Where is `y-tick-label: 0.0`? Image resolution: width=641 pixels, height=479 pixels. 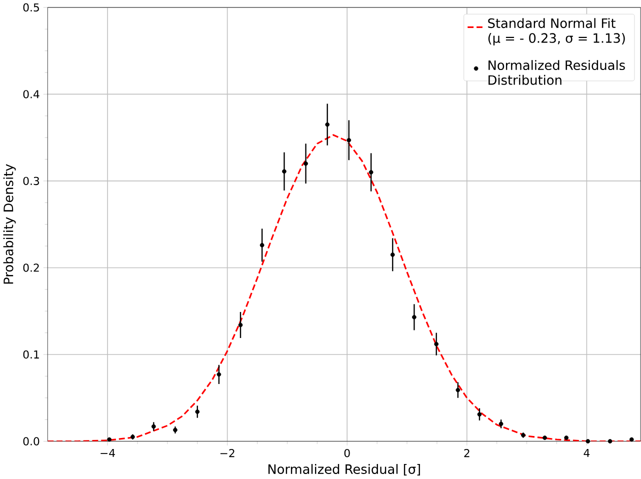
y-tick-label: 0.0 is located at coordinates (31, 441).